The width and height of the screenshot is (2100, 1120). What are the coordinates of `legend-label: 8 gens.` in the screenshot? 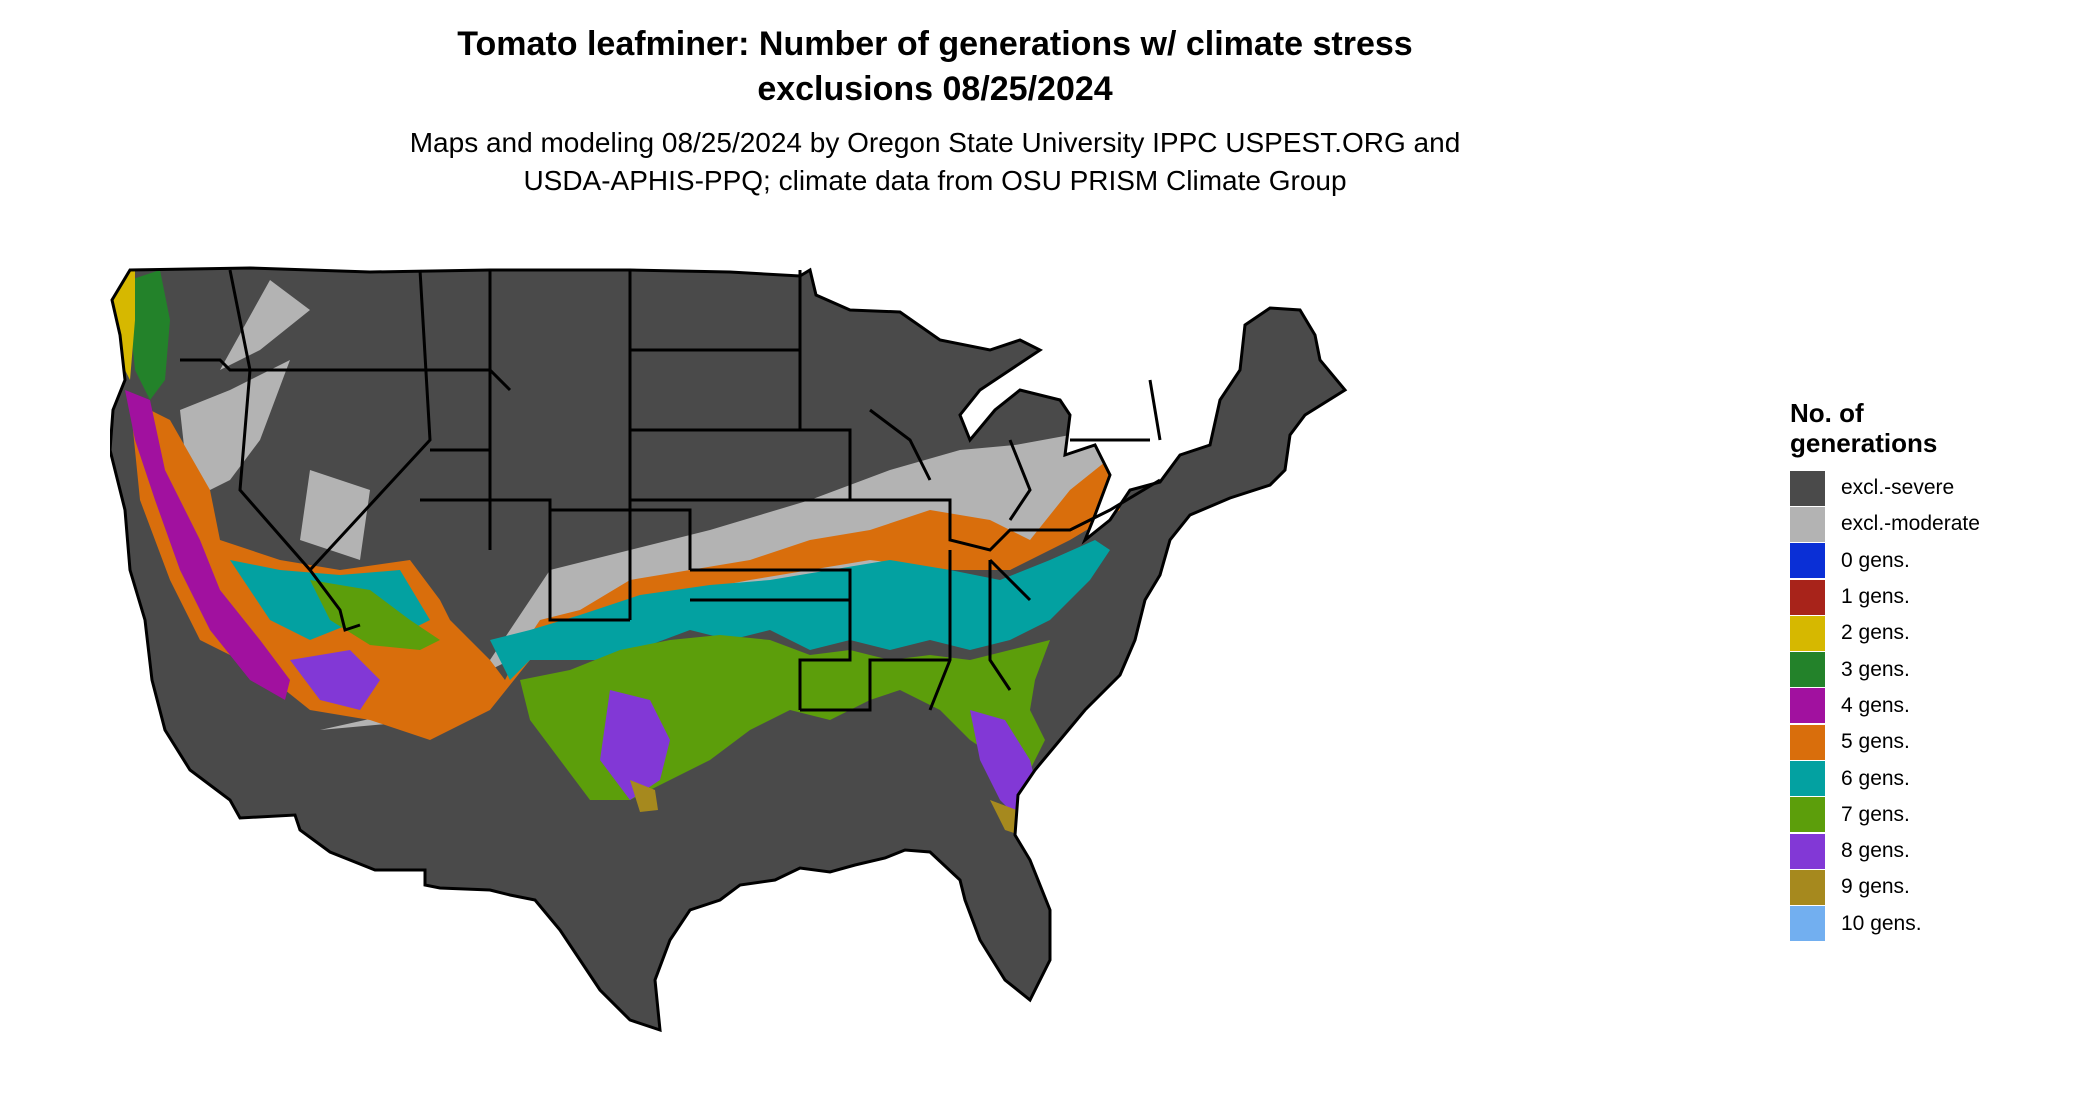 It's located at (1875, 851).